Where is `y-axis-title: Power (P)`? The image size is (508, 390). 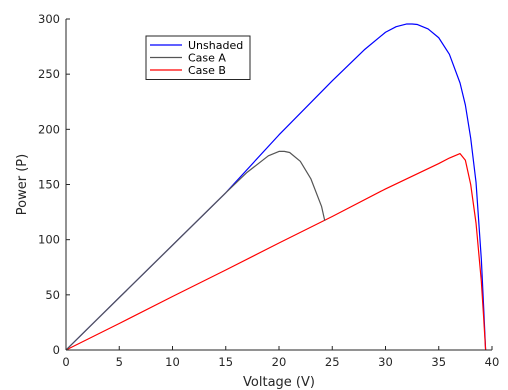
y-axis-title: Power (P) is located at coordinates (22, 184).